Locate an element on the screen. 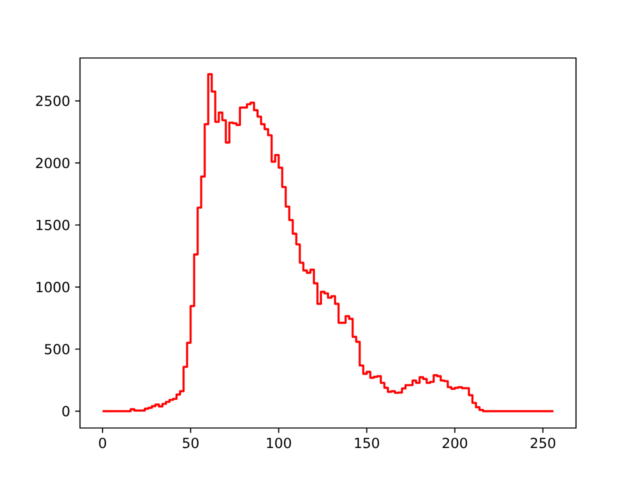  y-tick-label: 1500 is located at coordinates (53, 225).